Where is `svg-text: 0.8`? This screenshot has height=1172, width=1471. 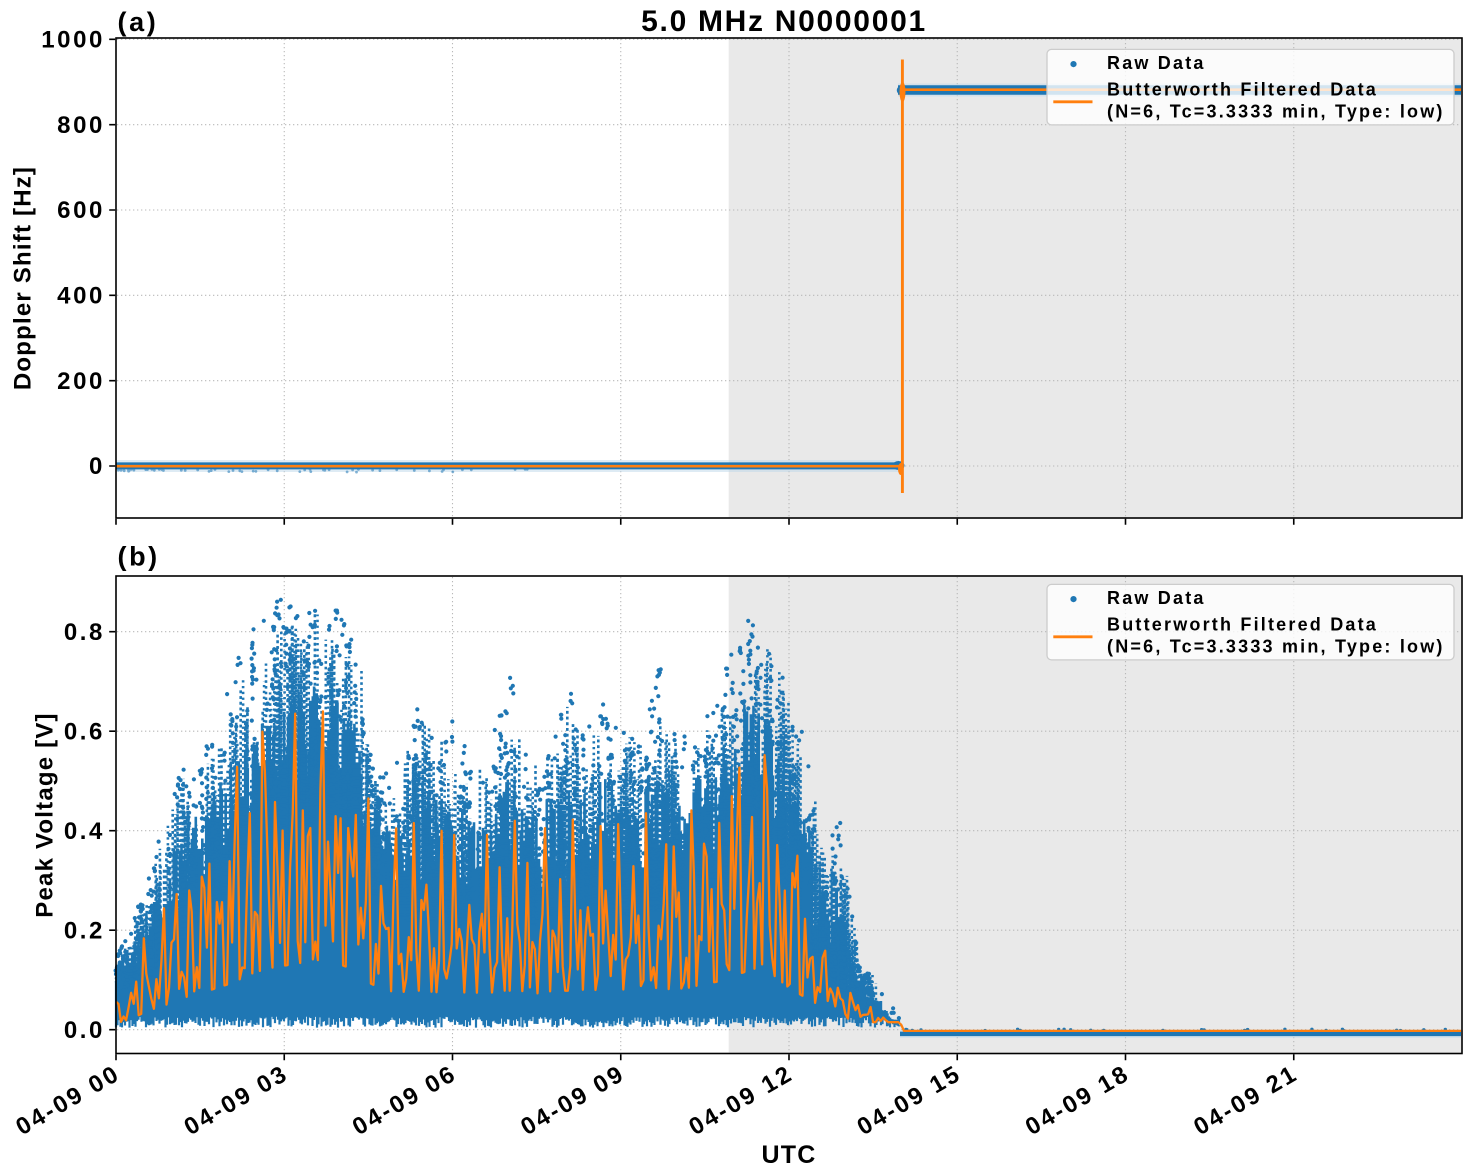
svg-text: 0.8 is located at coordinates (84, 632).